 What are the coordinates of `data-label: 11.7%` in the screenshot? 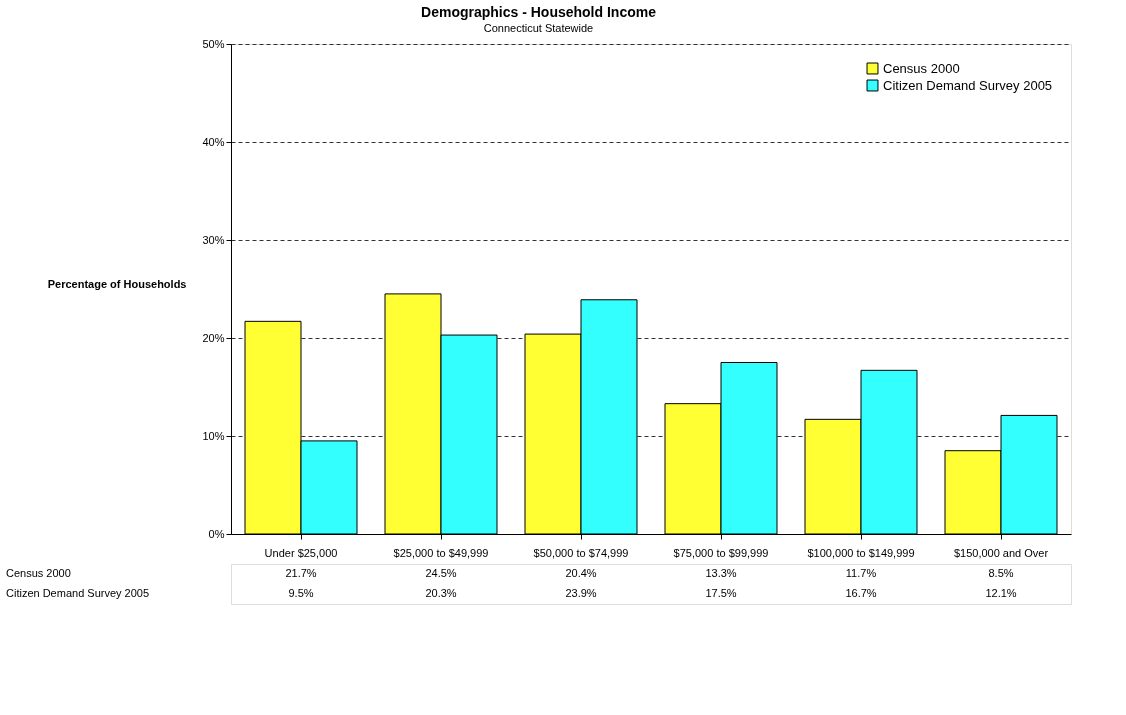 It's located at (861, 573).